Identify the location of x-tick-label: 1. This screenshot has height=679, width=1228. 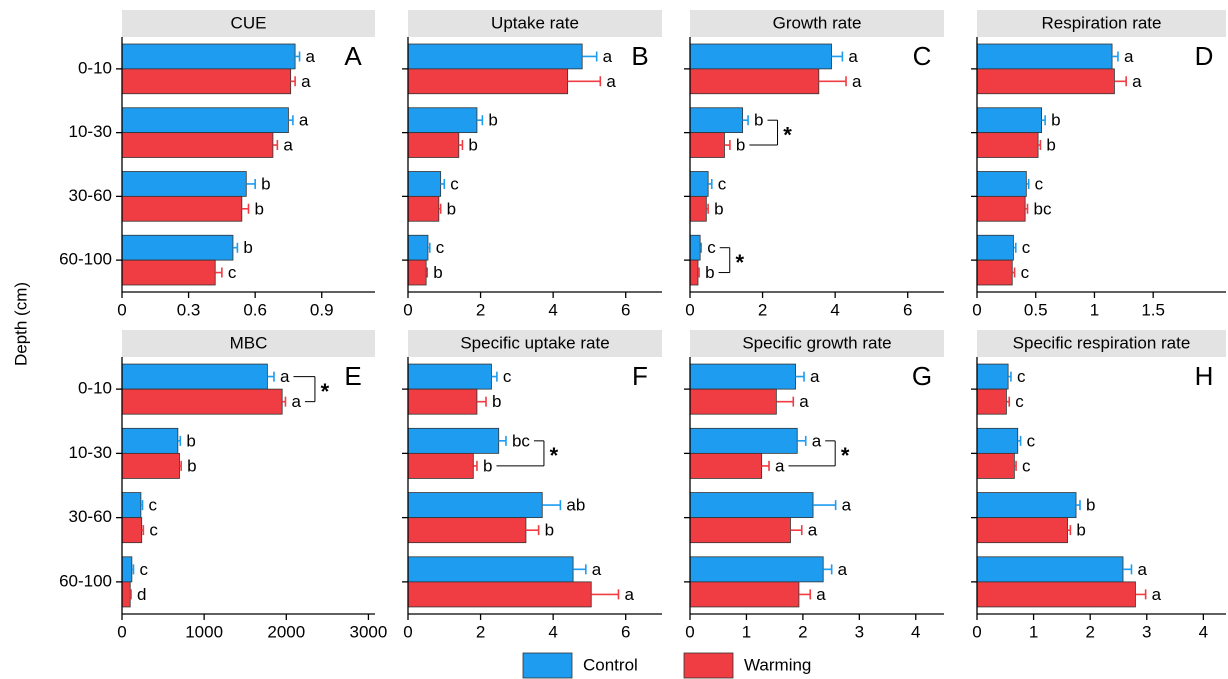
(746, 631).